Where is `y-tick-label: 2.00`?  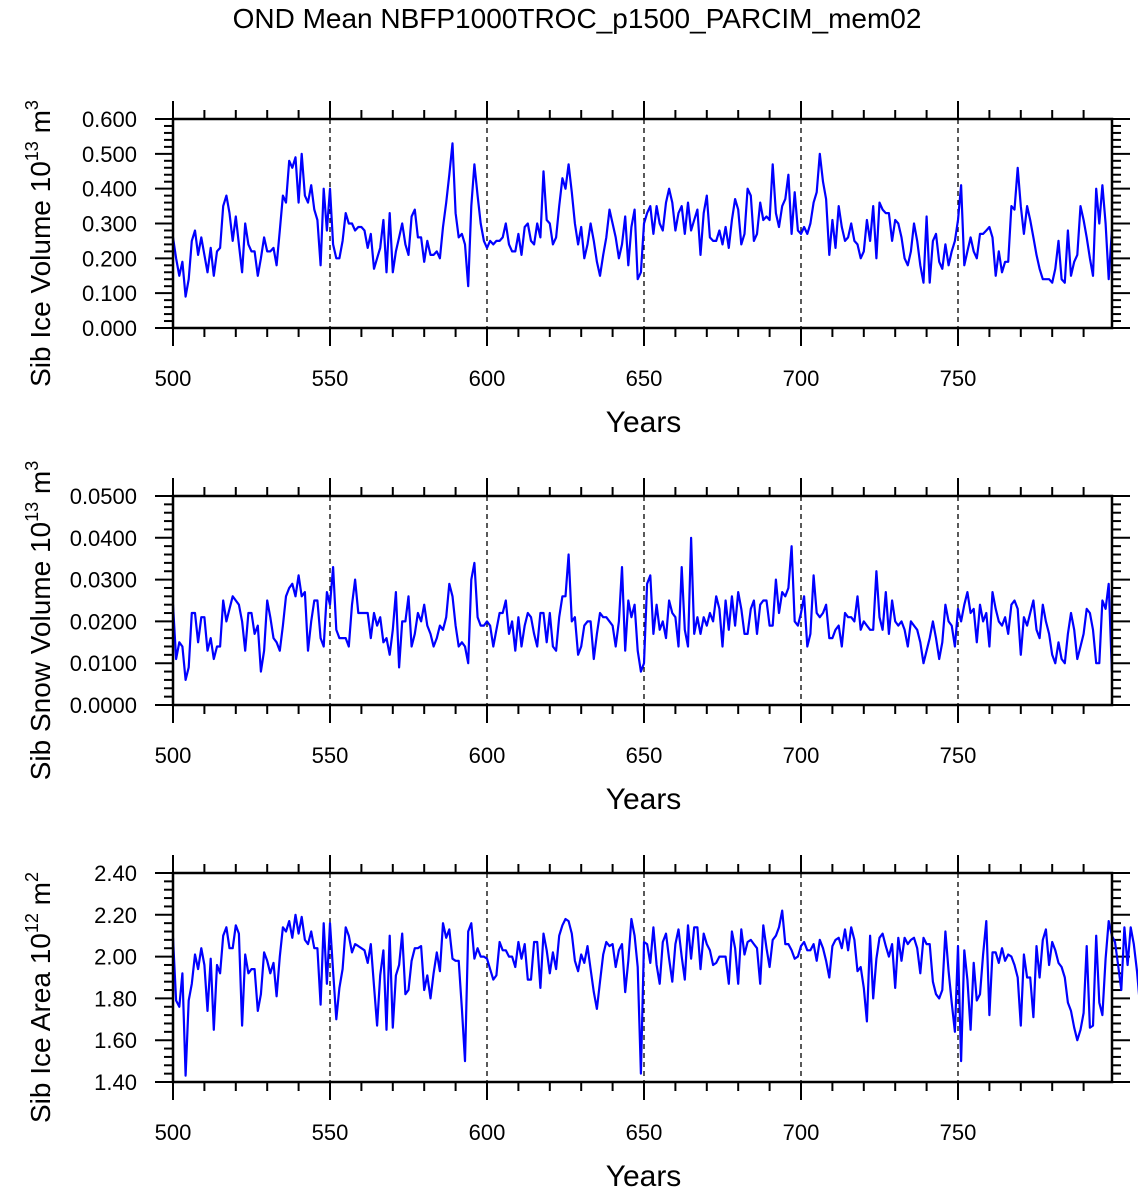 y-tick-label: 2.00 is located at coordinates (115, 957).